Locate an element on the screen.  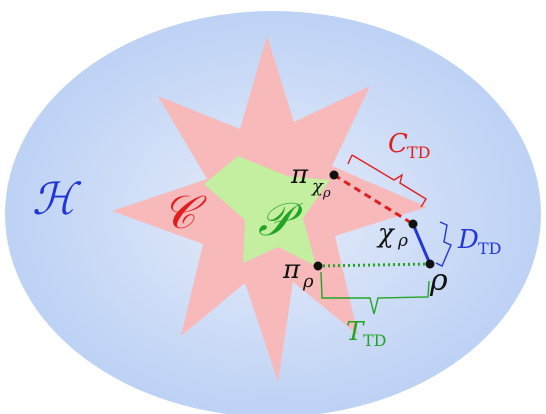
hilbert-space-label: ℋ is located at coordinates (57, 199).